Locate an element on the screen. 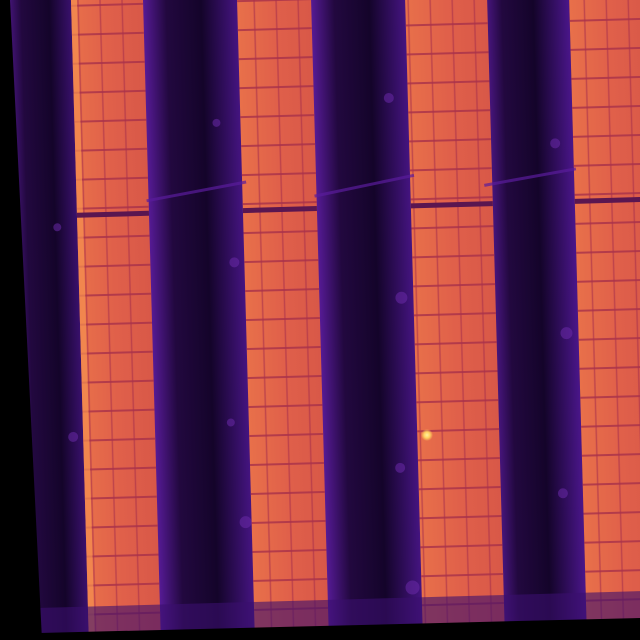 Image resolution: width=640 pixels, height=640 pixels. hotspot-marker is located at coordinates (427, 435).